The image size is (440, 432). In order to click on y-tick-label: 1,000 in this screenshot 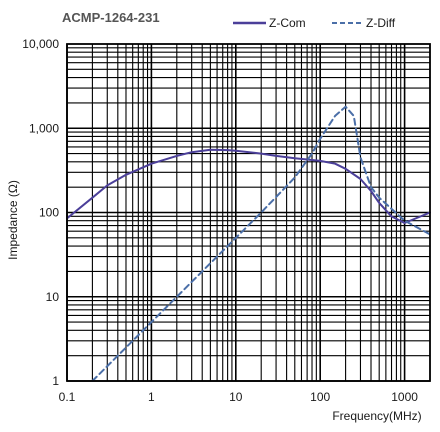, I will do `click(44, 128)`.